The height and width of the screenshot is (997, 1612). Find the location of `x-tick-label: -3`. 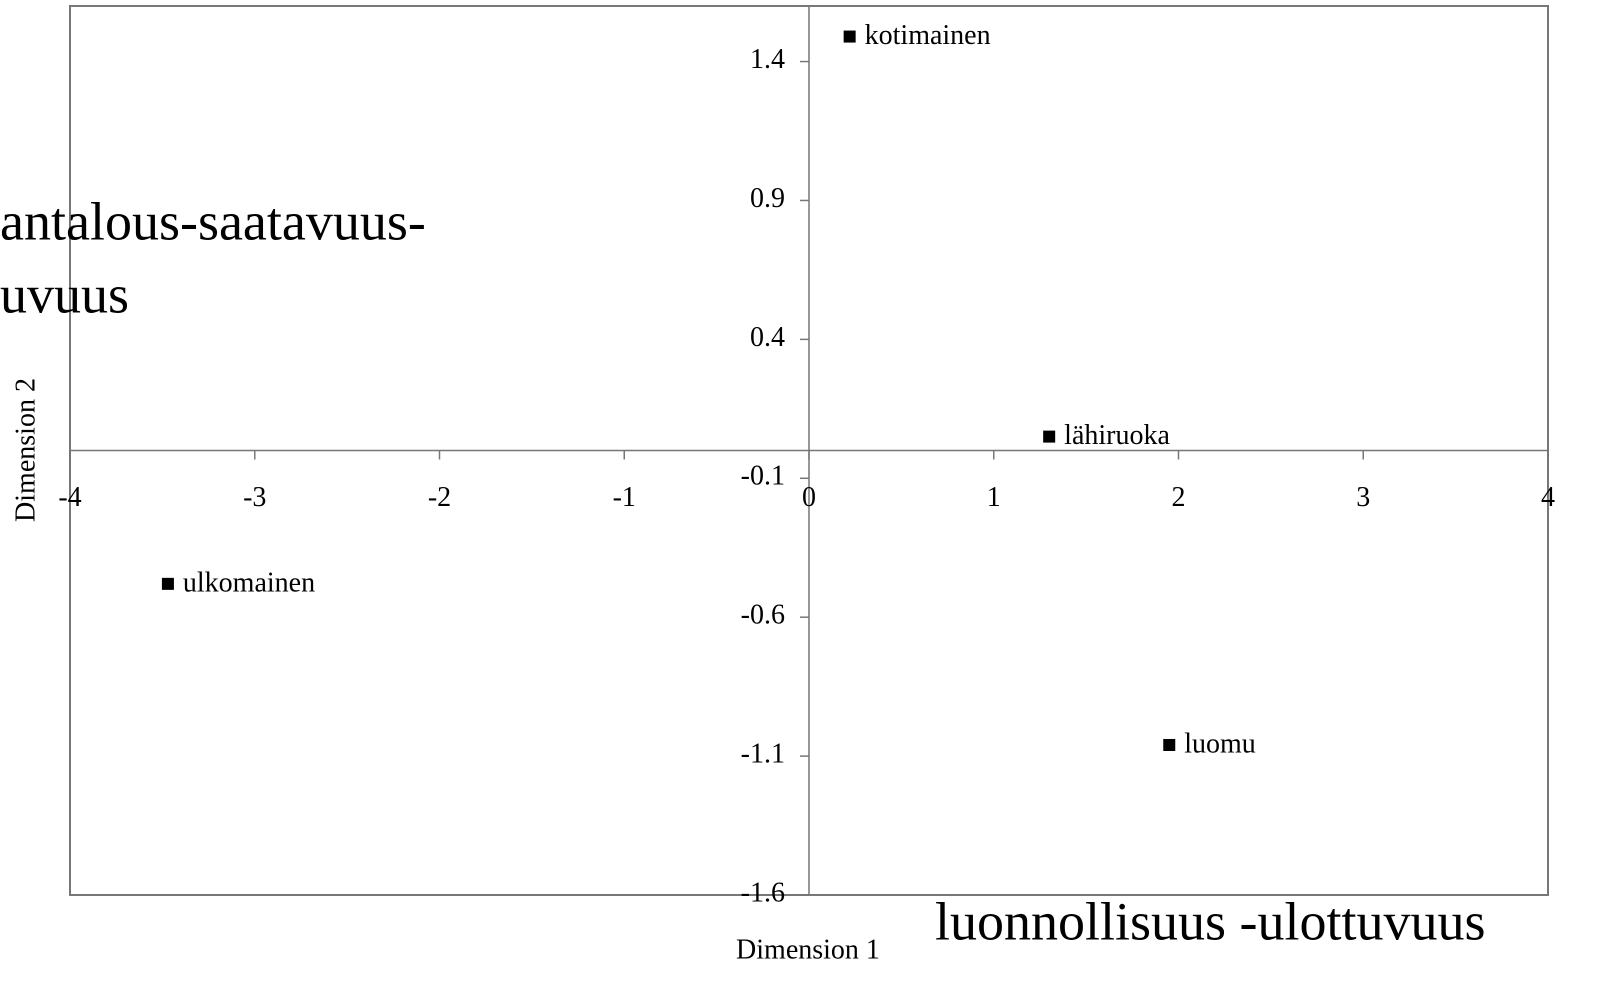

x-tick-label: -3 is located at coordinates (254, 497).